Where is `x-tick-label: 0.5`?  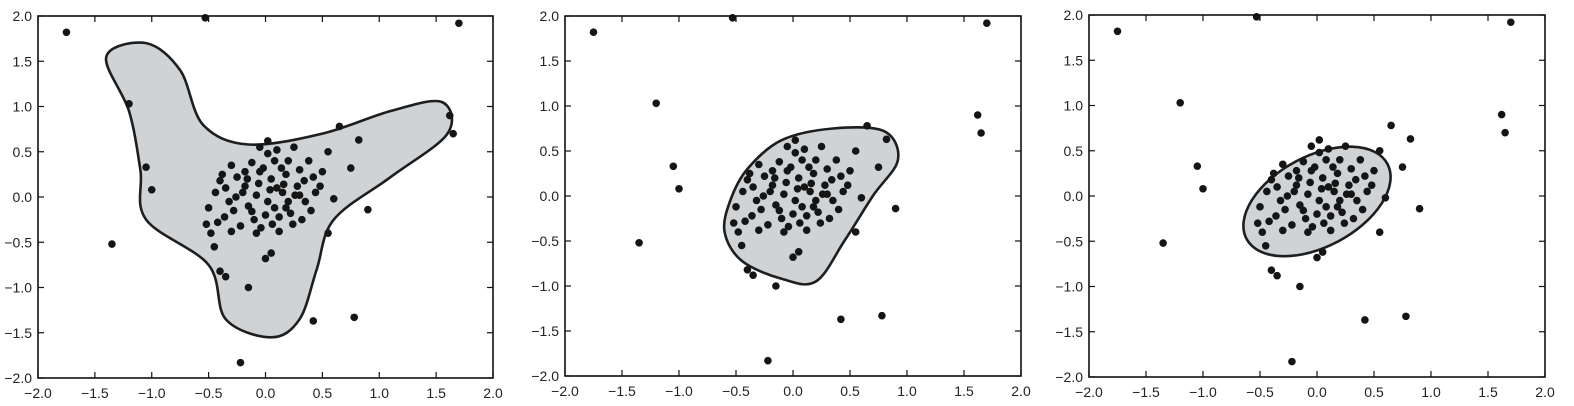 x-tick-label: 0.5 is located at coordinates (323, 393).